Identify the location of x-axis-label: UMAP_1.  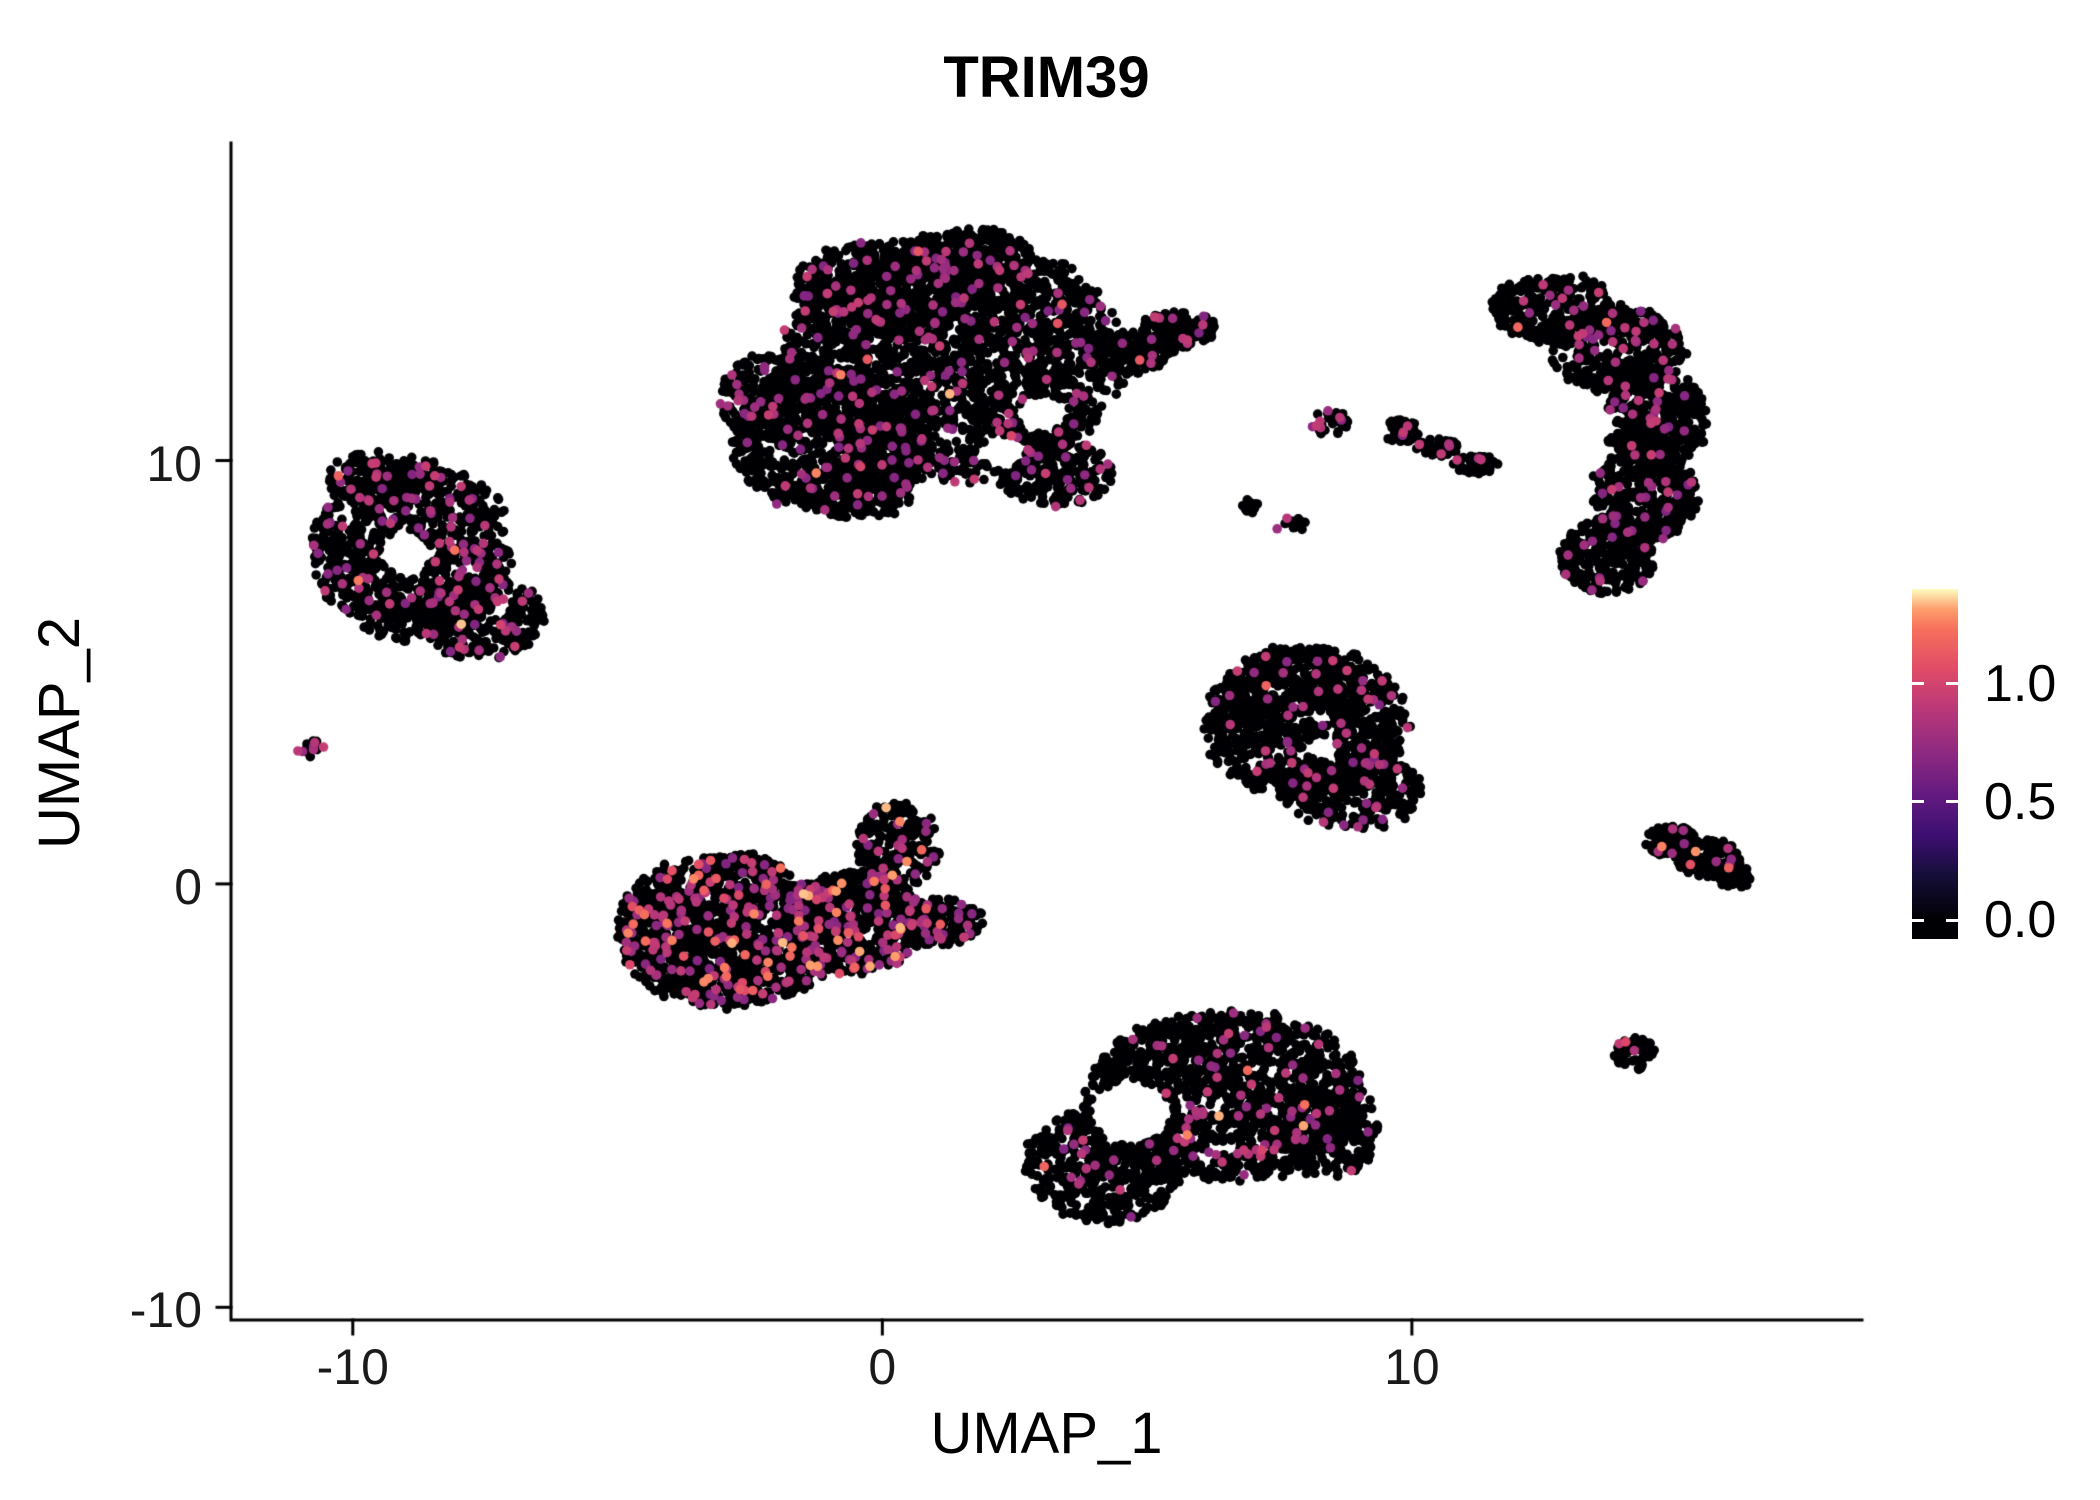
(1046, 1433).